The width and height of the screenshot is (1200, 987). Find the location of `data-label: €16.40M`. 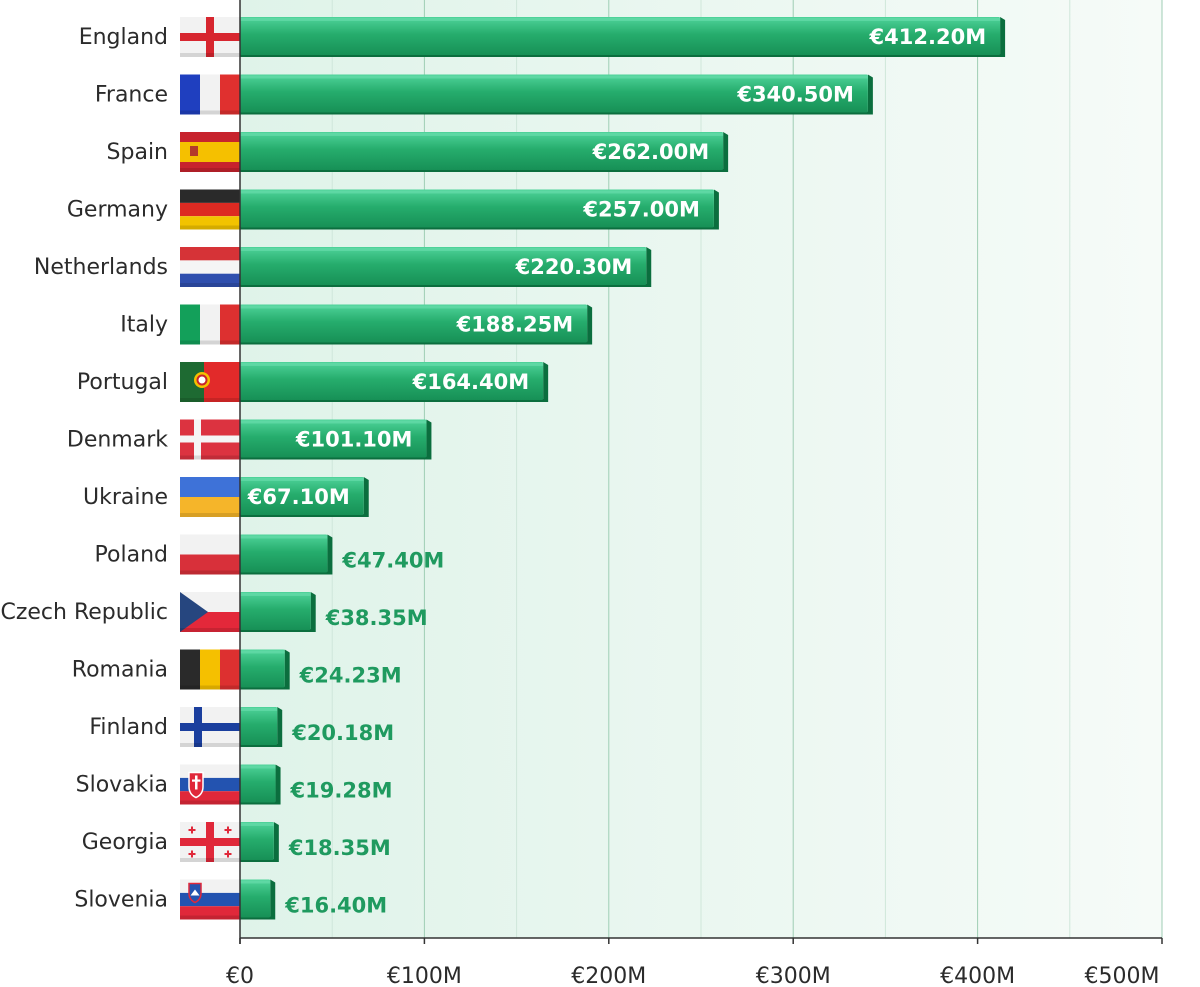

data-label: €16.40M is located at coordinates (335, 906).